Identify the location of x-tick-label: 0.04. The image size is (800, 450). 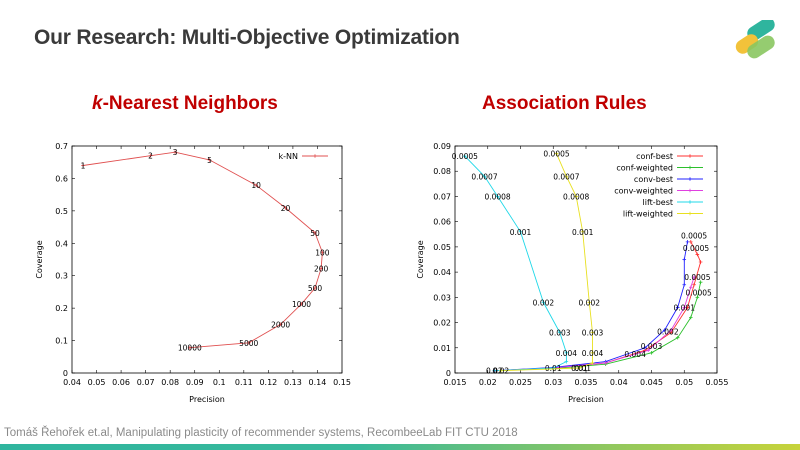
(619, 382).